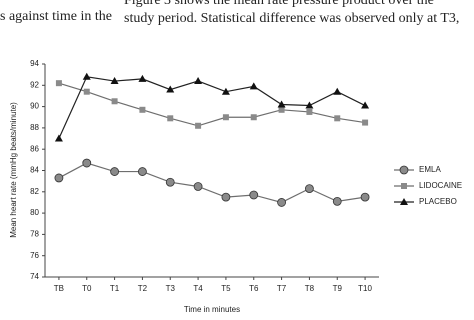 This screenshot has height=320, width=474. I want to click on x-tick-label: T4, so click(198, 288).